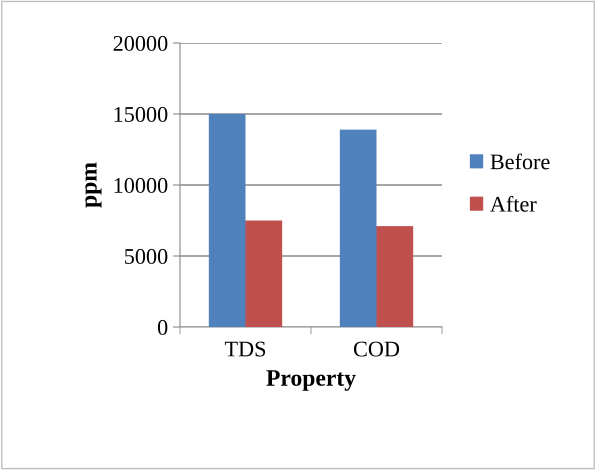 The width and height of the screenshot is (596, 470). I want to click on y-tick-label: 10000, so click(141, 185).